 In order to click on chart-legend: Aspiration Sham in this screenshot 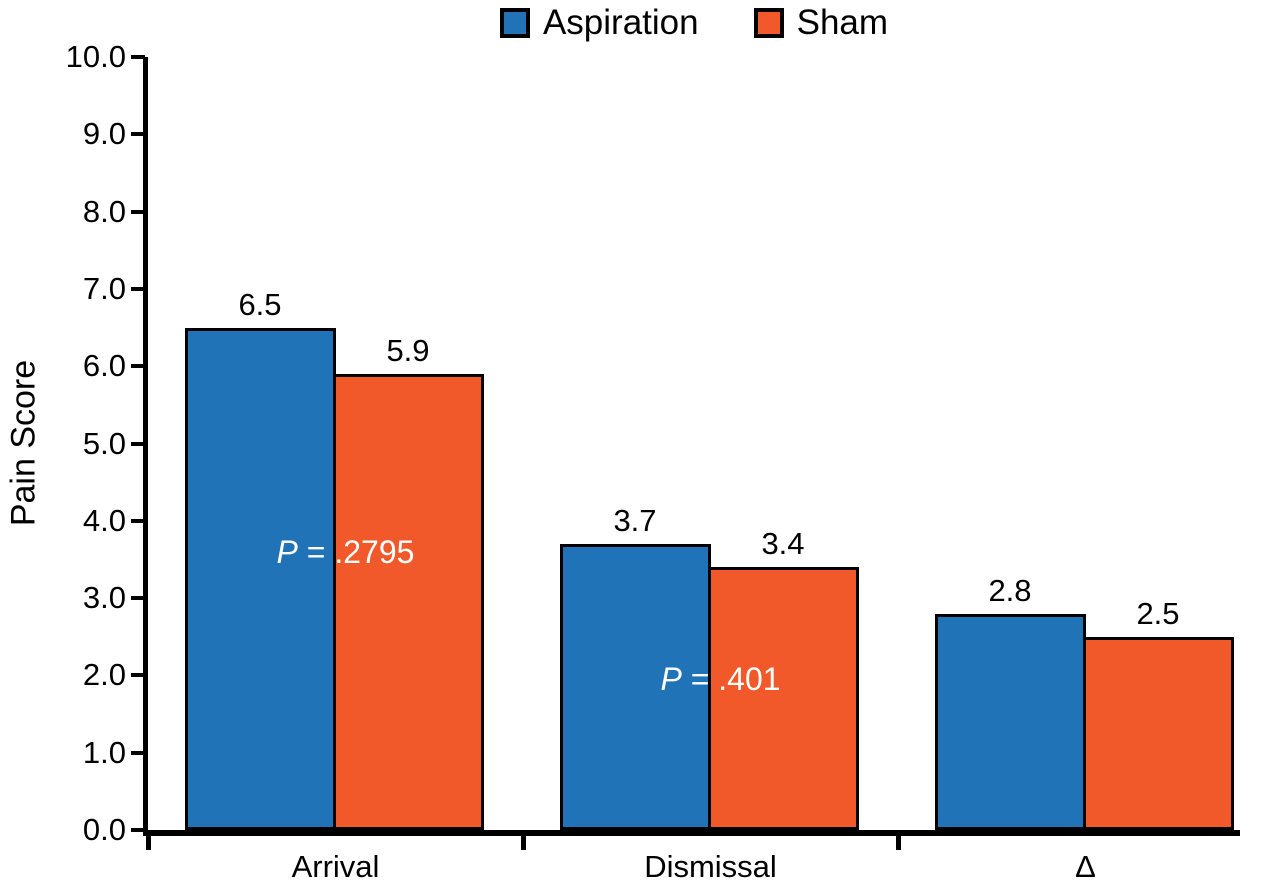, I will do `click(694, 23)`.